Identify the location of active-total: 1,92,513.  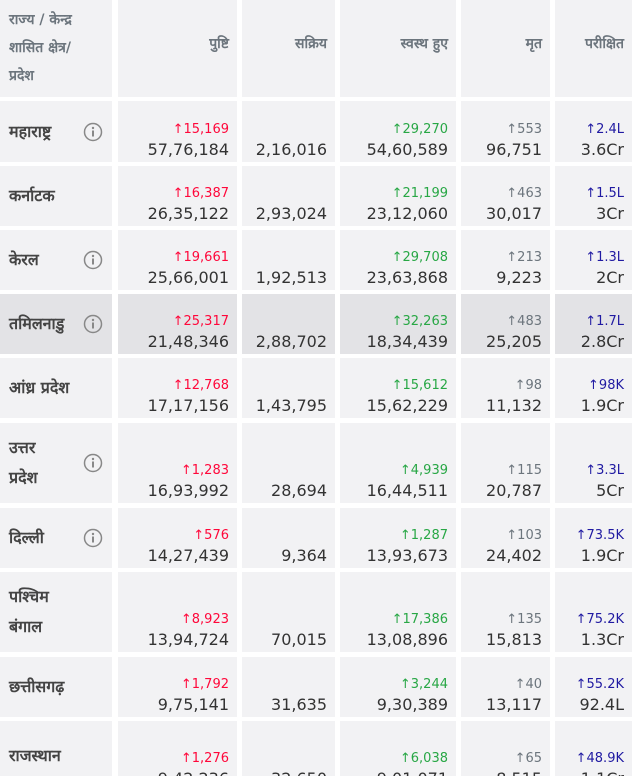
(291, 277).